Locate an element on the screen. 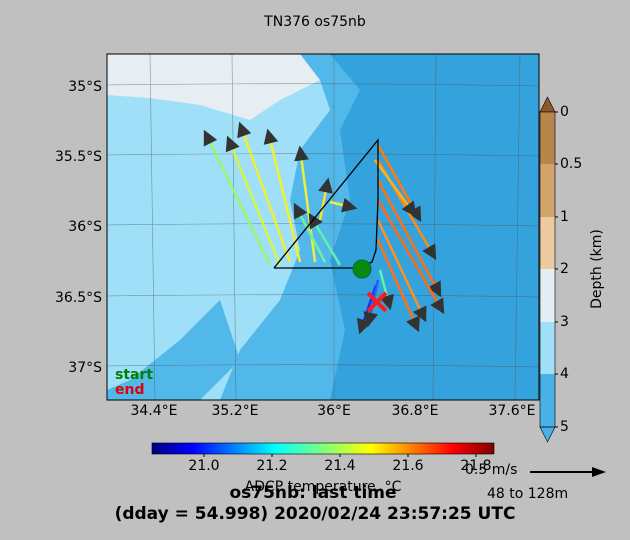  temperature-label: ADCP temperature, °C is located at coordinates (323, 487).